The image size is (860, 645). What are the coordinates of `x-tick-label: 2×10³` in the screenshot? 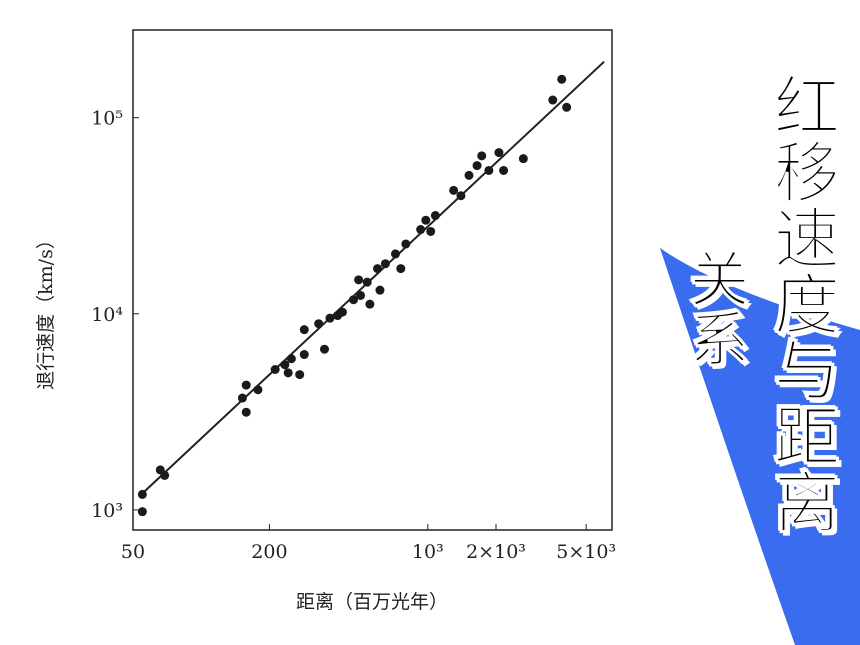 It's located at (496, 552).